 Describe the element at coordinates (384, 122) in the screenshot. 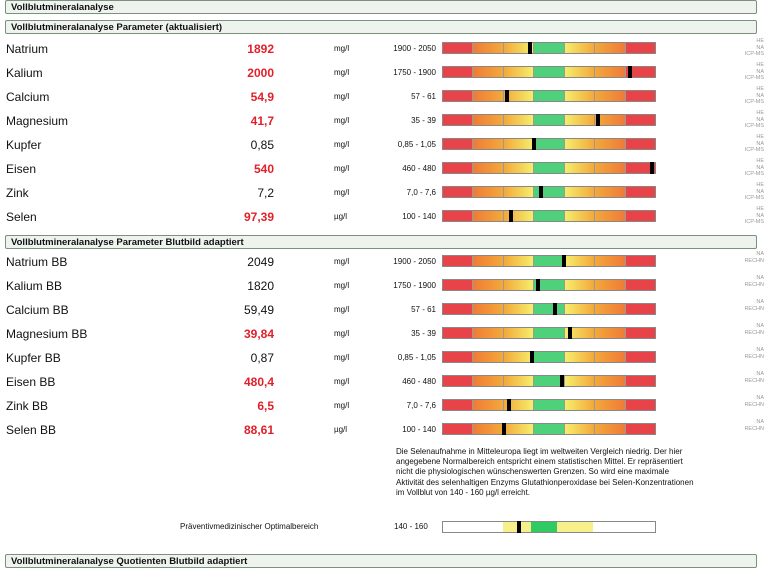

I see `parameter-row: Magnesium 41,7 mg/l 35 - 39 HE NA ICP-MS` at that location.